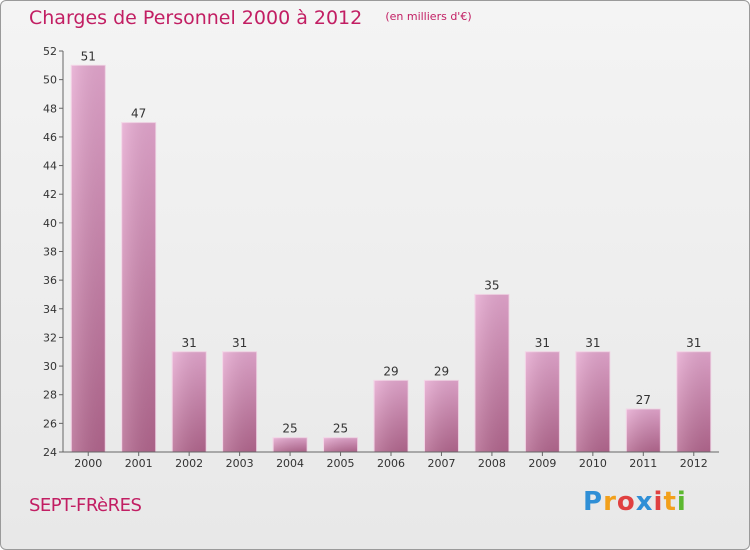 This screenshot has height=550, width=750. What do you see at coordinates (50, 108) in the screenshot?
I see `y-tick-label: 48` at bounding box center [50, 108].